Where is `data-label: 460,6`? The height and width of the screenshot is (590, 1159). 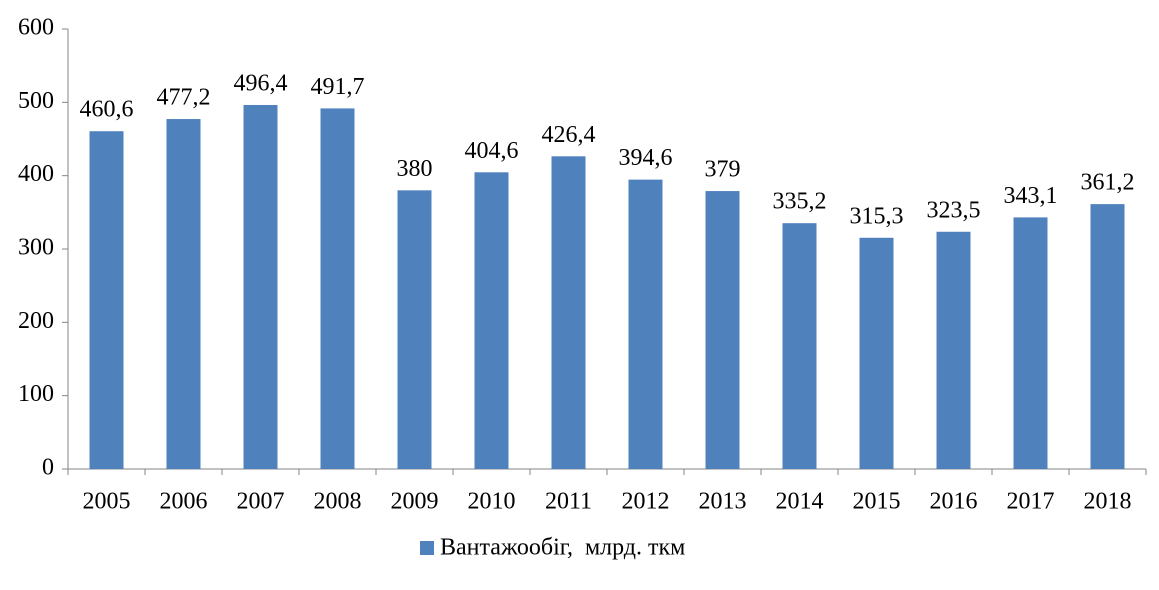 data-label: 460,6 is located at coordinates (107, 110).